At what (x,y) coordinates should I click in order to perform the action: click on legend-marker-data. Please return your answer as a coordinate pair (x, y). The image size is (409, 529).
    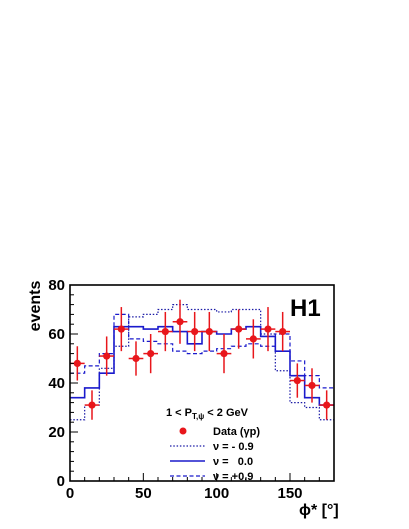
    Looking at the image, I should click on (183, 431).